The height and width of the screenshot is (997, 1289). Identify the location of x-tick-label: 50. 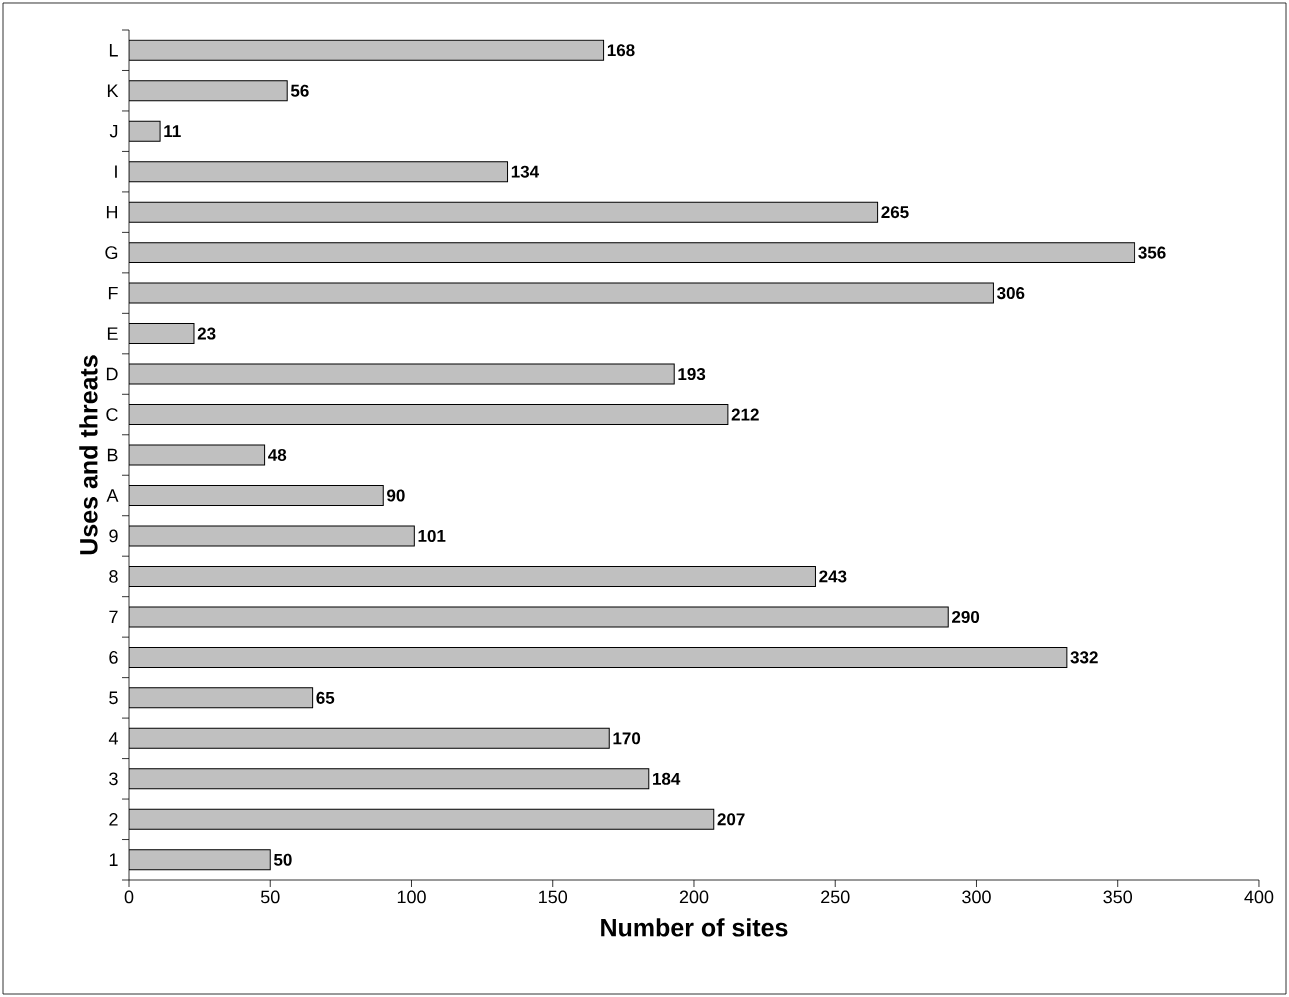
(270, 897).